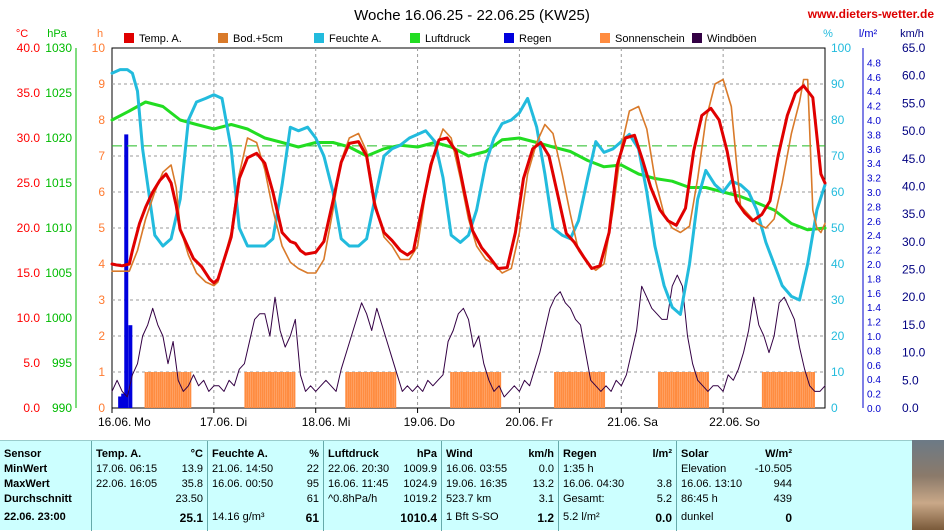 The image size is (944, 531). I want to click on humidity-absolute: 14.16 g/m³, so click(238, 517).